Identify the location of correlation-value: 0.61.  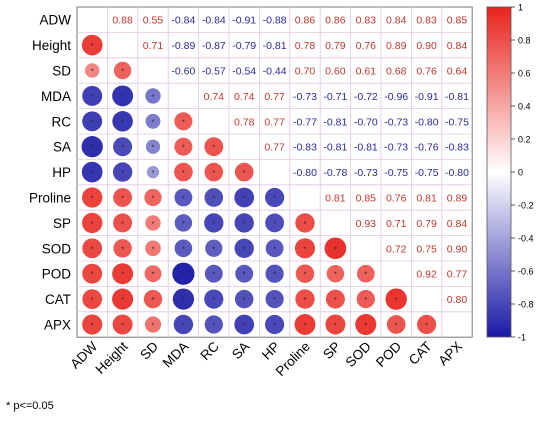
(366, 72).